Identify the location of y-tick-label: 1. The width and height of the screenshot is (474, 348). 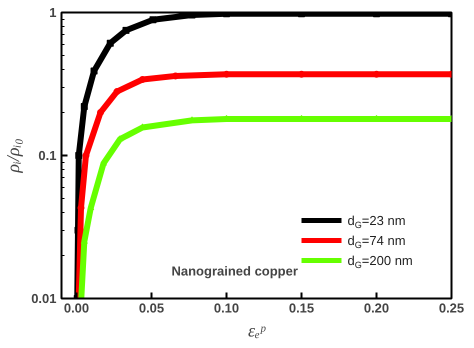
(53, 12).